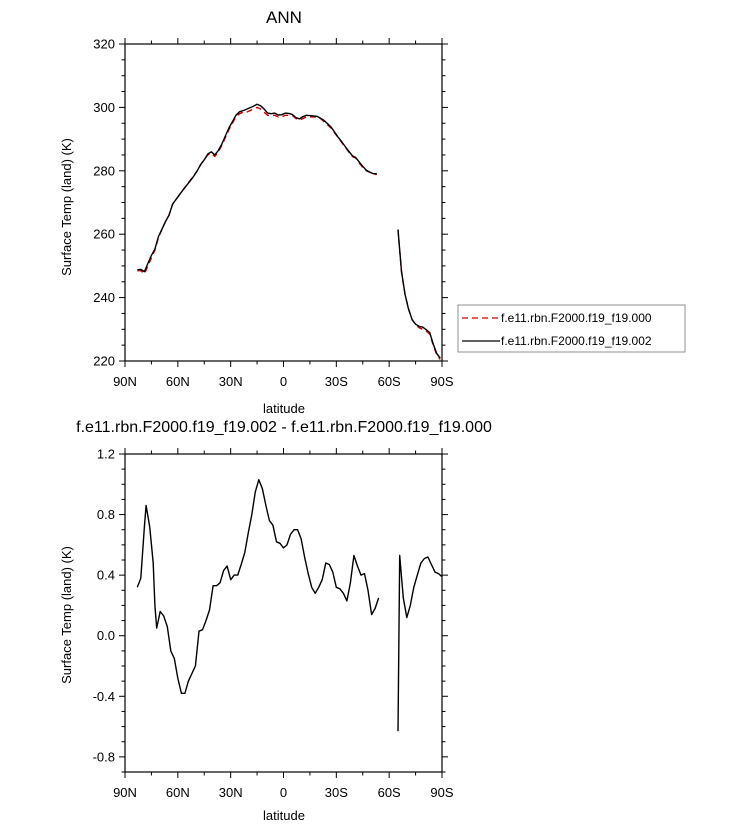 This screenshot has width=733, height=832. I want to click on top-x-tick-label: 60N, so click(178, 381).